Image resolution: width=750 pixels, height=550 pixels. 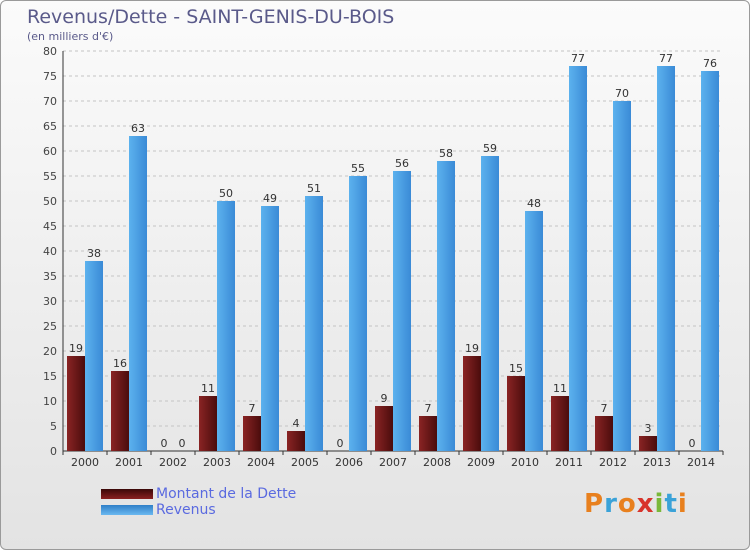 I want to click on y-tick-label: 5, so click(x=53, y=426).